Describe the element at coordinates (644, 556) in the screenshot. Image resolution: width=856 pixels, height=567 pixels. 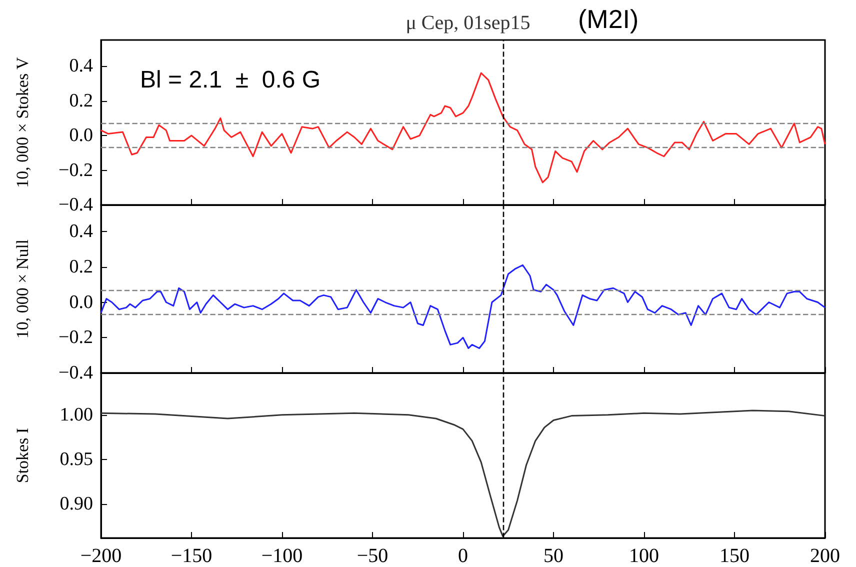
I see `x-tick-label: 100` at that location.